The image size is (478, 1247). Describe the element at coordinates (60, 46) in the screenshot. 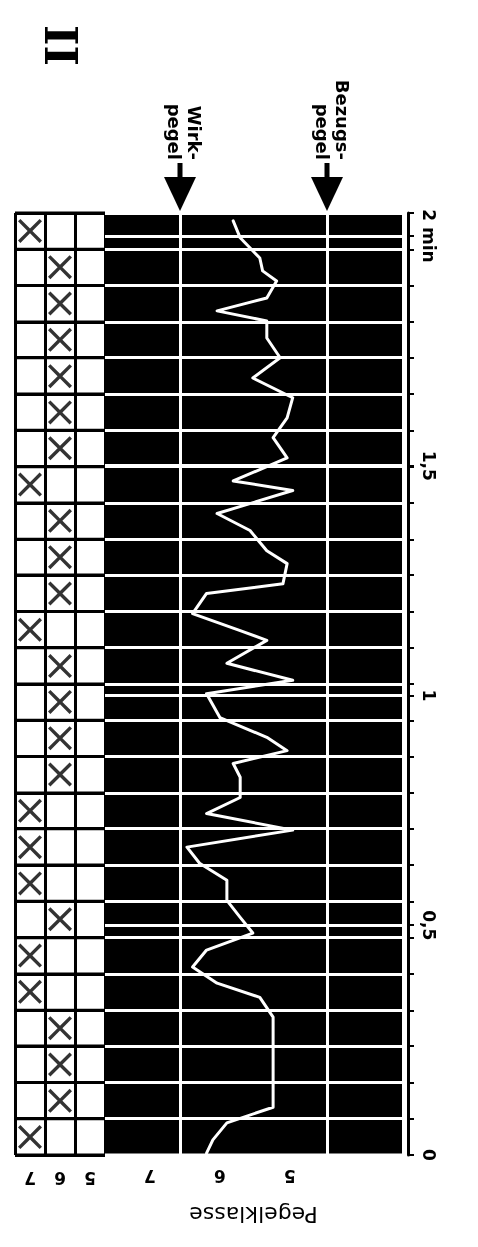

I see `chart-title: II` at that location.